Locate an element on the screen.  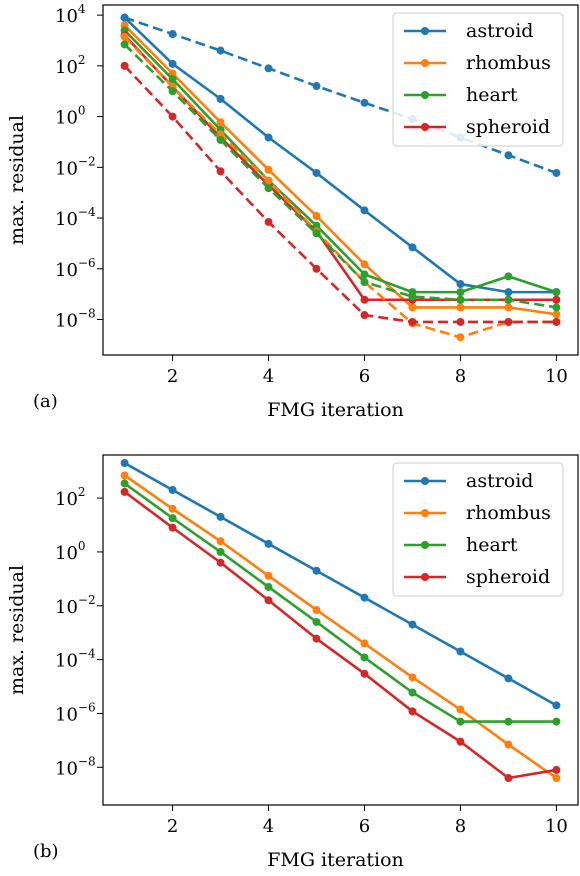
x-tick-label: 4 is located at coordinates (268, 826).